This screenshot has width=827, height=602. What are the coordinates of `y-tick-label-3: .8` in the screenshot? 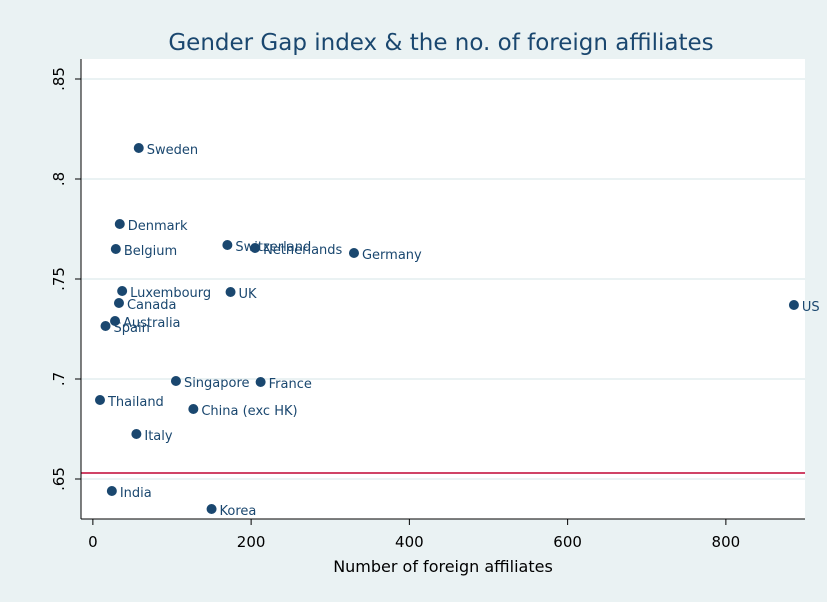 It's located at (59, 179).